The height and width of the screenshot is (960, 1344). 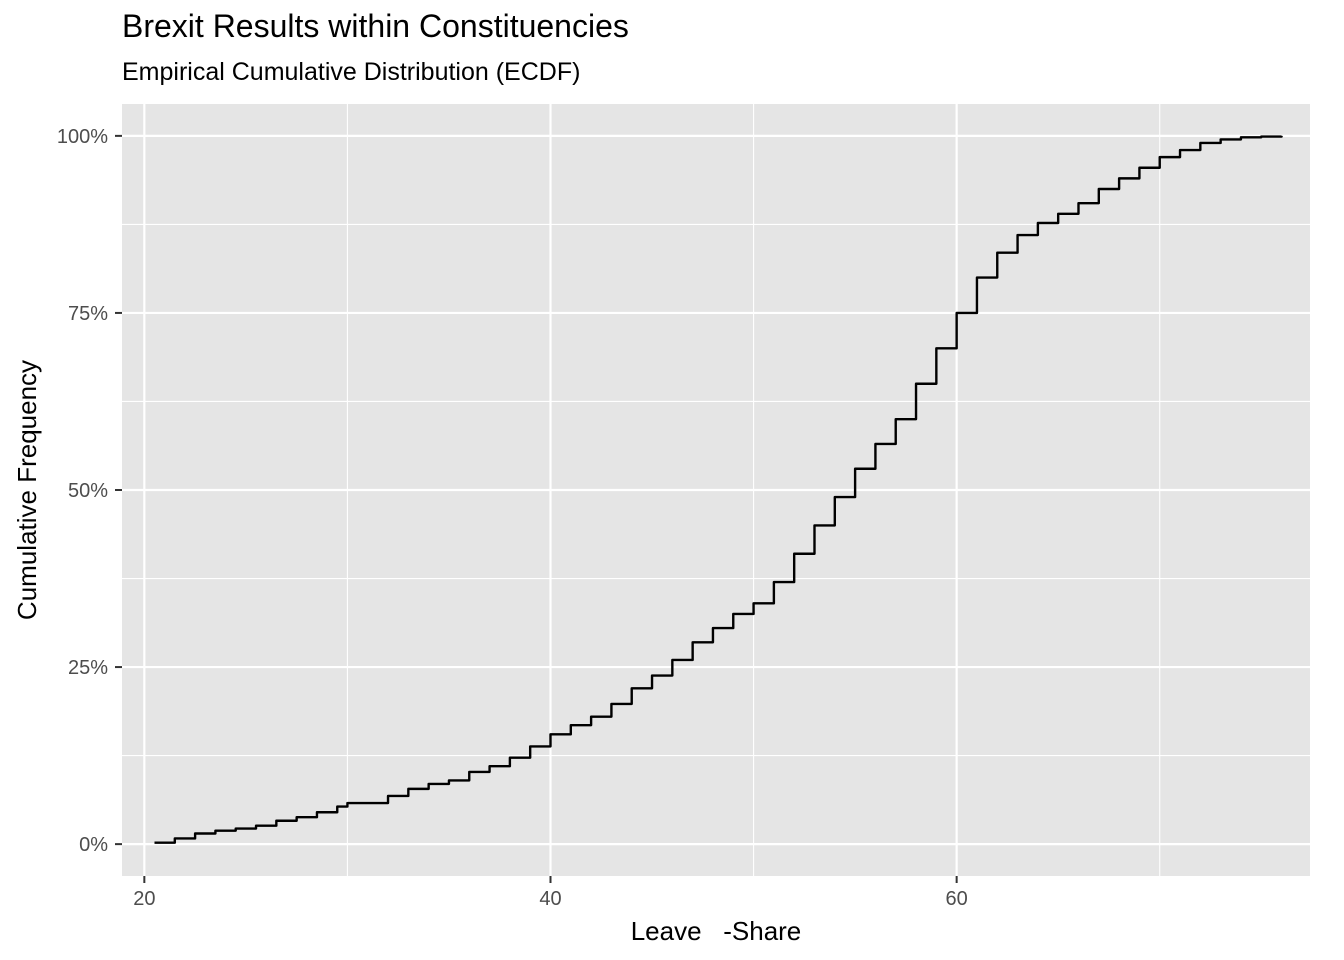 What do you see at coordinates (144, 899) in the screenshot?
I see `x-tick-label: 20` at bounding box center [144, 899].